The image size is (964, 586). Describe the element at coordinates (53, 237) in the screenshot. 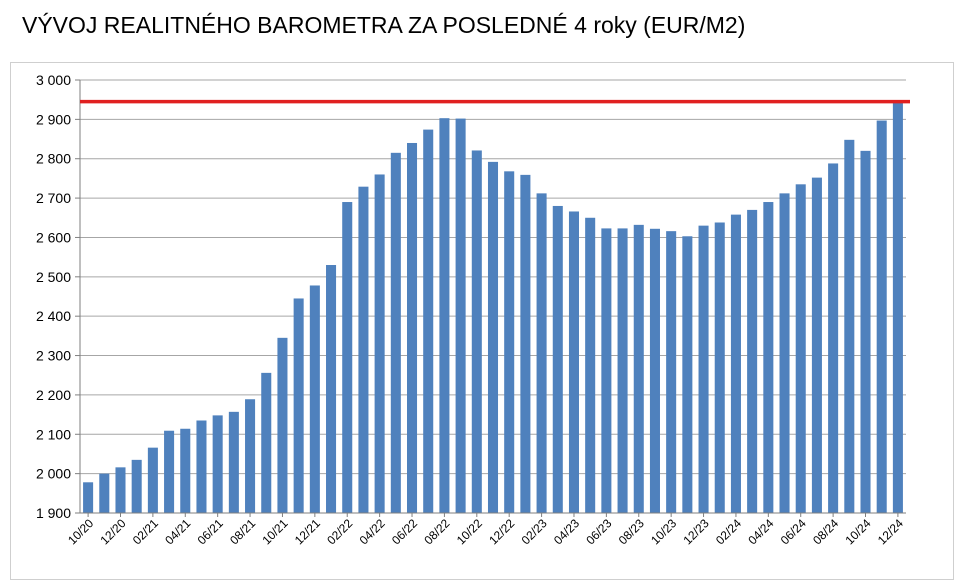

I see `y-tick-label: 2 600` at that location.